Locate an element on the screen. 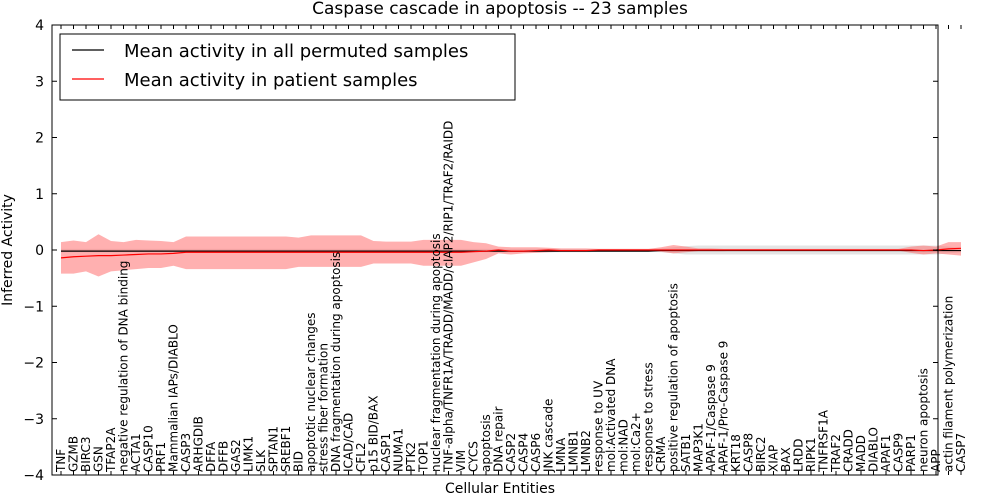  x-tick-label: JNK cascade is located at coordinates (549, 436).